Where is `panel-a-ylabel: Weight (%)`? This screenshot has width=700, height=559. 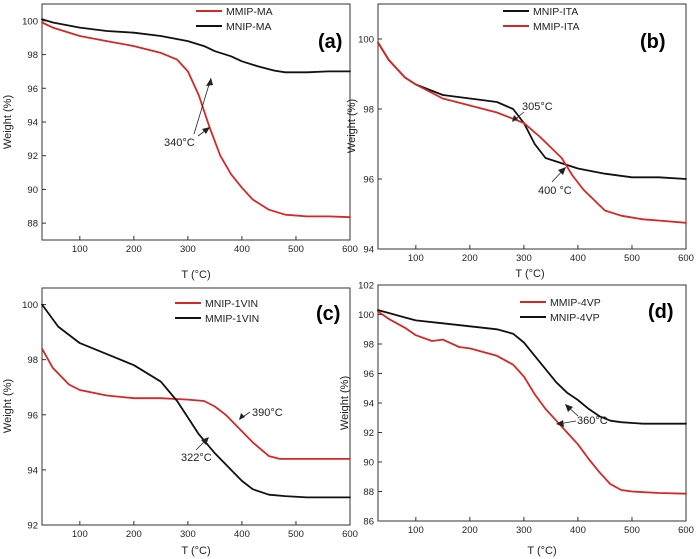 panel-a-ylabel: Weight (%) is located at coordinates (8, 122).